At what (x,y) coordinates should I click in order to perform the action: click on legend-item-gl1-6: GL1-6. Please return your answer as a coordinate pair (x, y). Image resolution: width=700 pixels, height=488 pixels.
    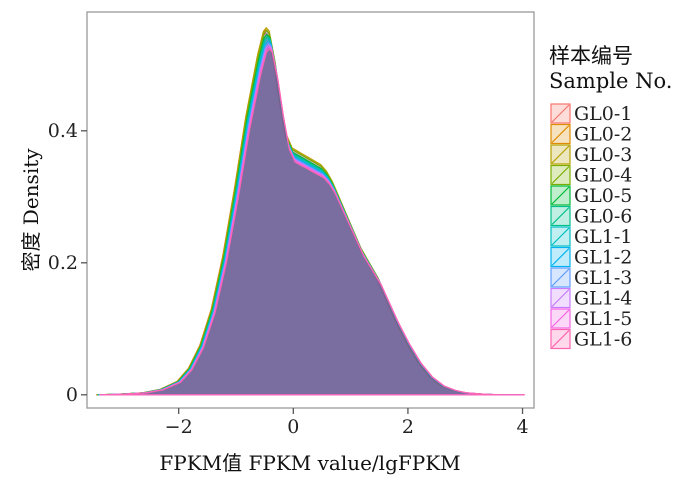
    Looking at the image, I should click on (591, 340).